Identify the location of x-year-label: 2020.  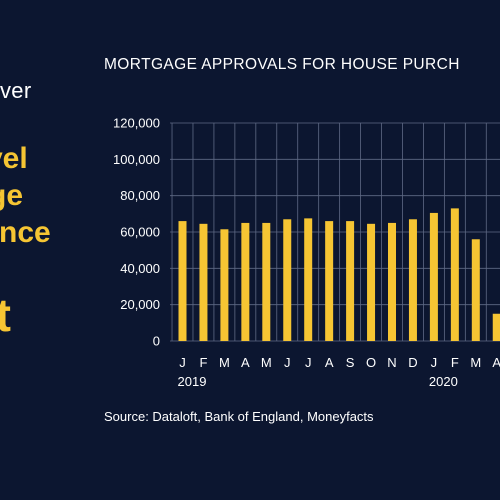
(443, 381).